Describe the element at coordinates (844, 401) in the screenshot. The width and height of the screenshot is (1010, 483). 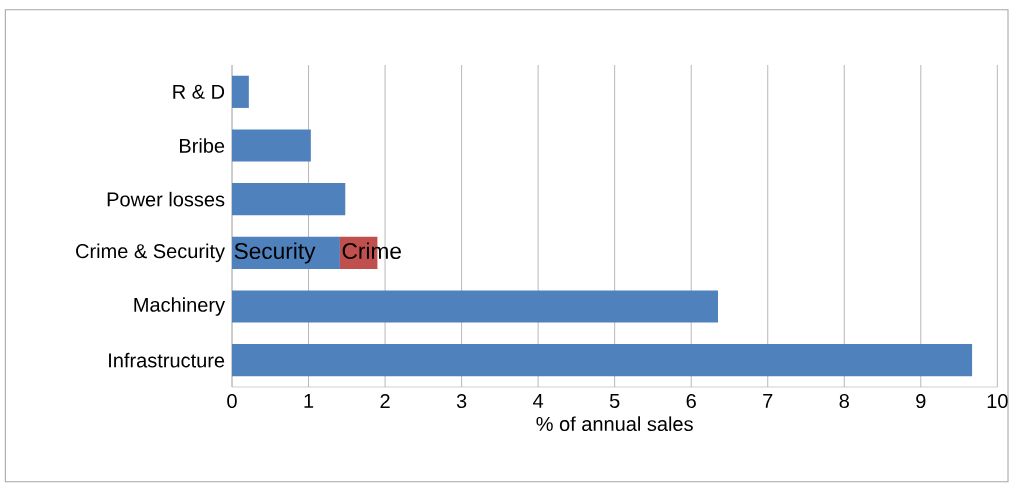
I see `x-tick-label: 8` at that location.